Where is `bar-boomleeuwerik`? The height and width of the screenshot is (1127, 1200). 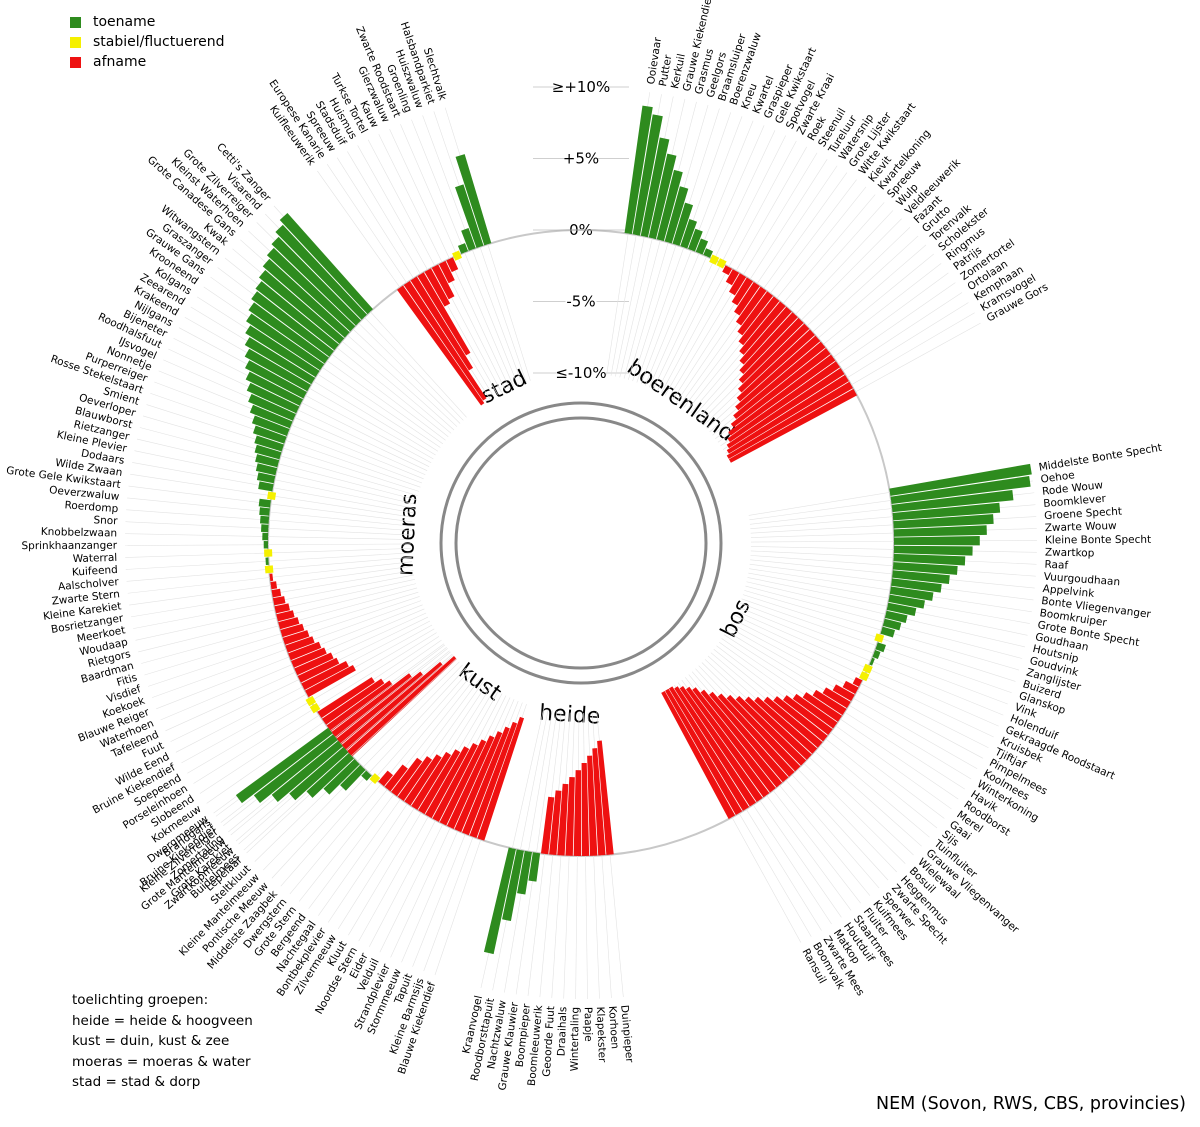 bar-boomleeuwerik is located at coordinates (555, 823).